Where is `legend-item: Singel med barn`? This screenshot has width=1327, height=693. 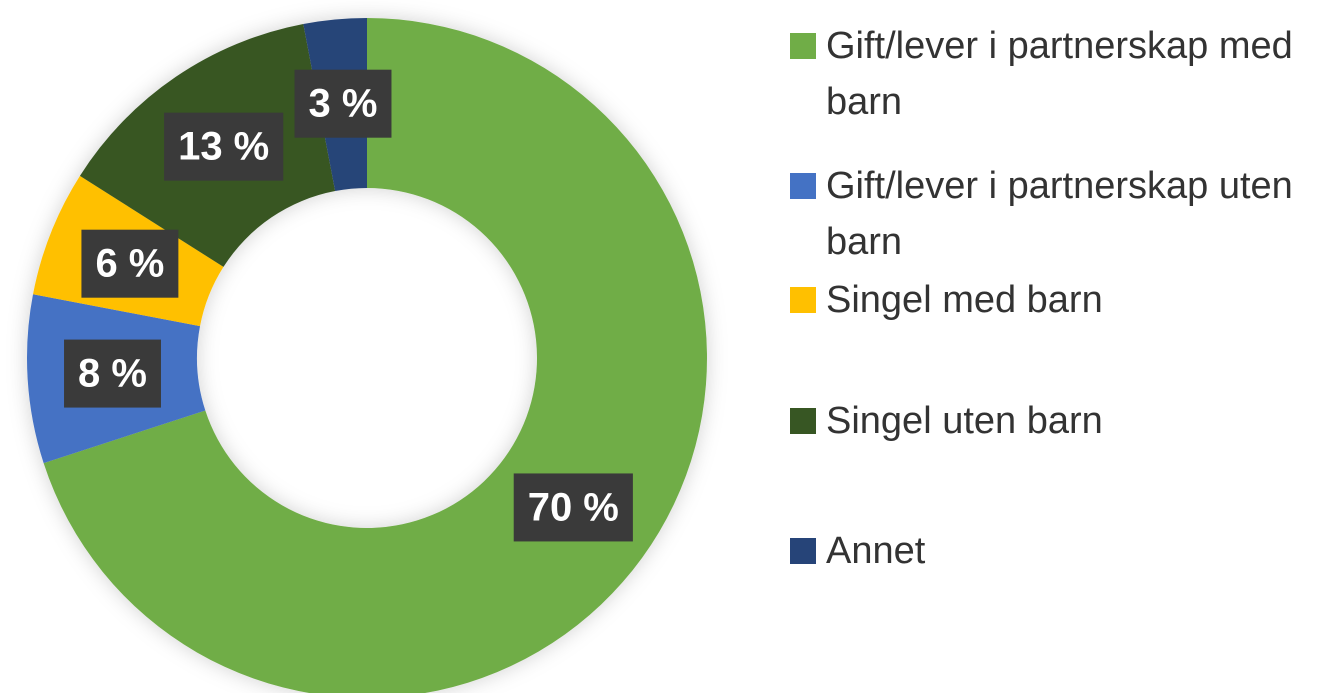 legend-item: Singel med barn is located at coordinates (1050, 300).